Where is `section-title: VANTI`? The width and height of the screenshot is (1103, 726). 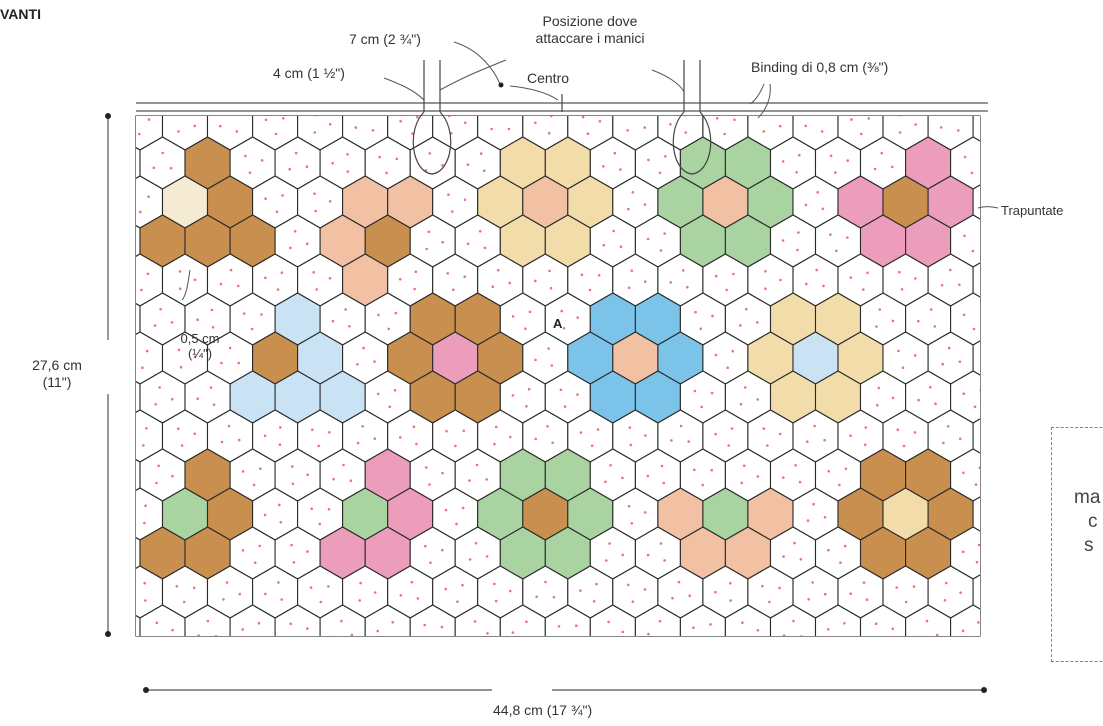
section-title: VANTI is located at coordinates (20, 14).